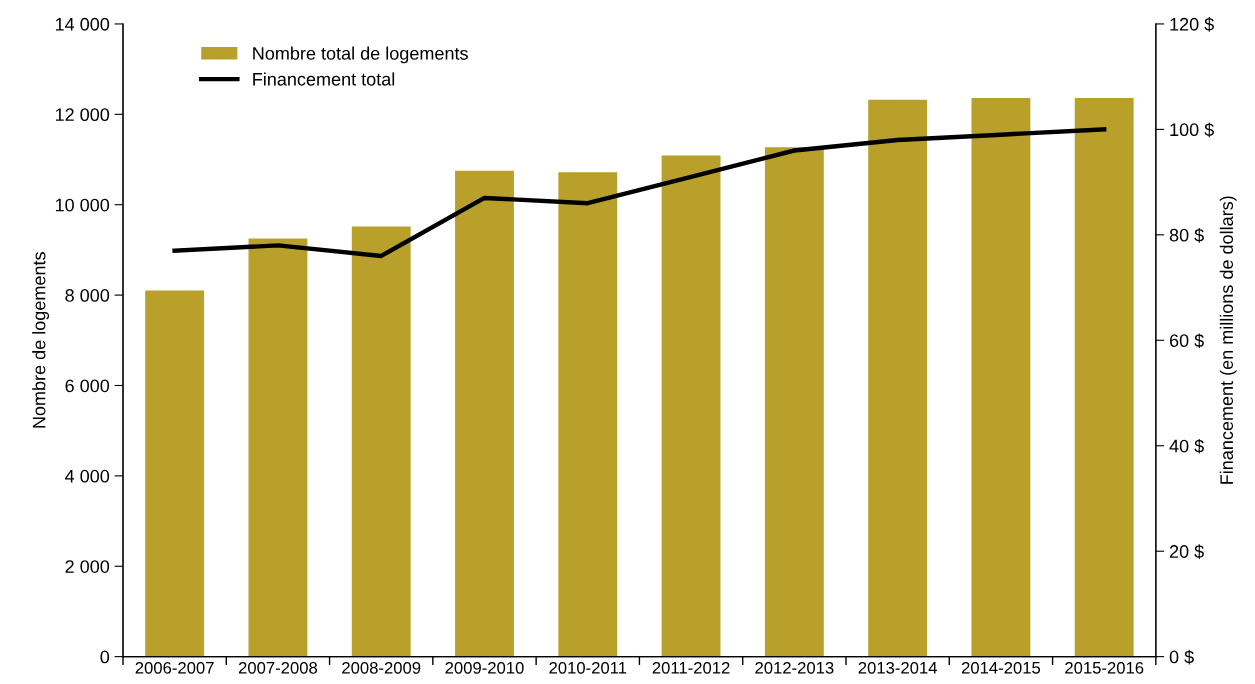  What do you see at coordinates (82, 24) in the screenshot?
I see `y-tick-label: 14 000` at bounding box center [82, 24].